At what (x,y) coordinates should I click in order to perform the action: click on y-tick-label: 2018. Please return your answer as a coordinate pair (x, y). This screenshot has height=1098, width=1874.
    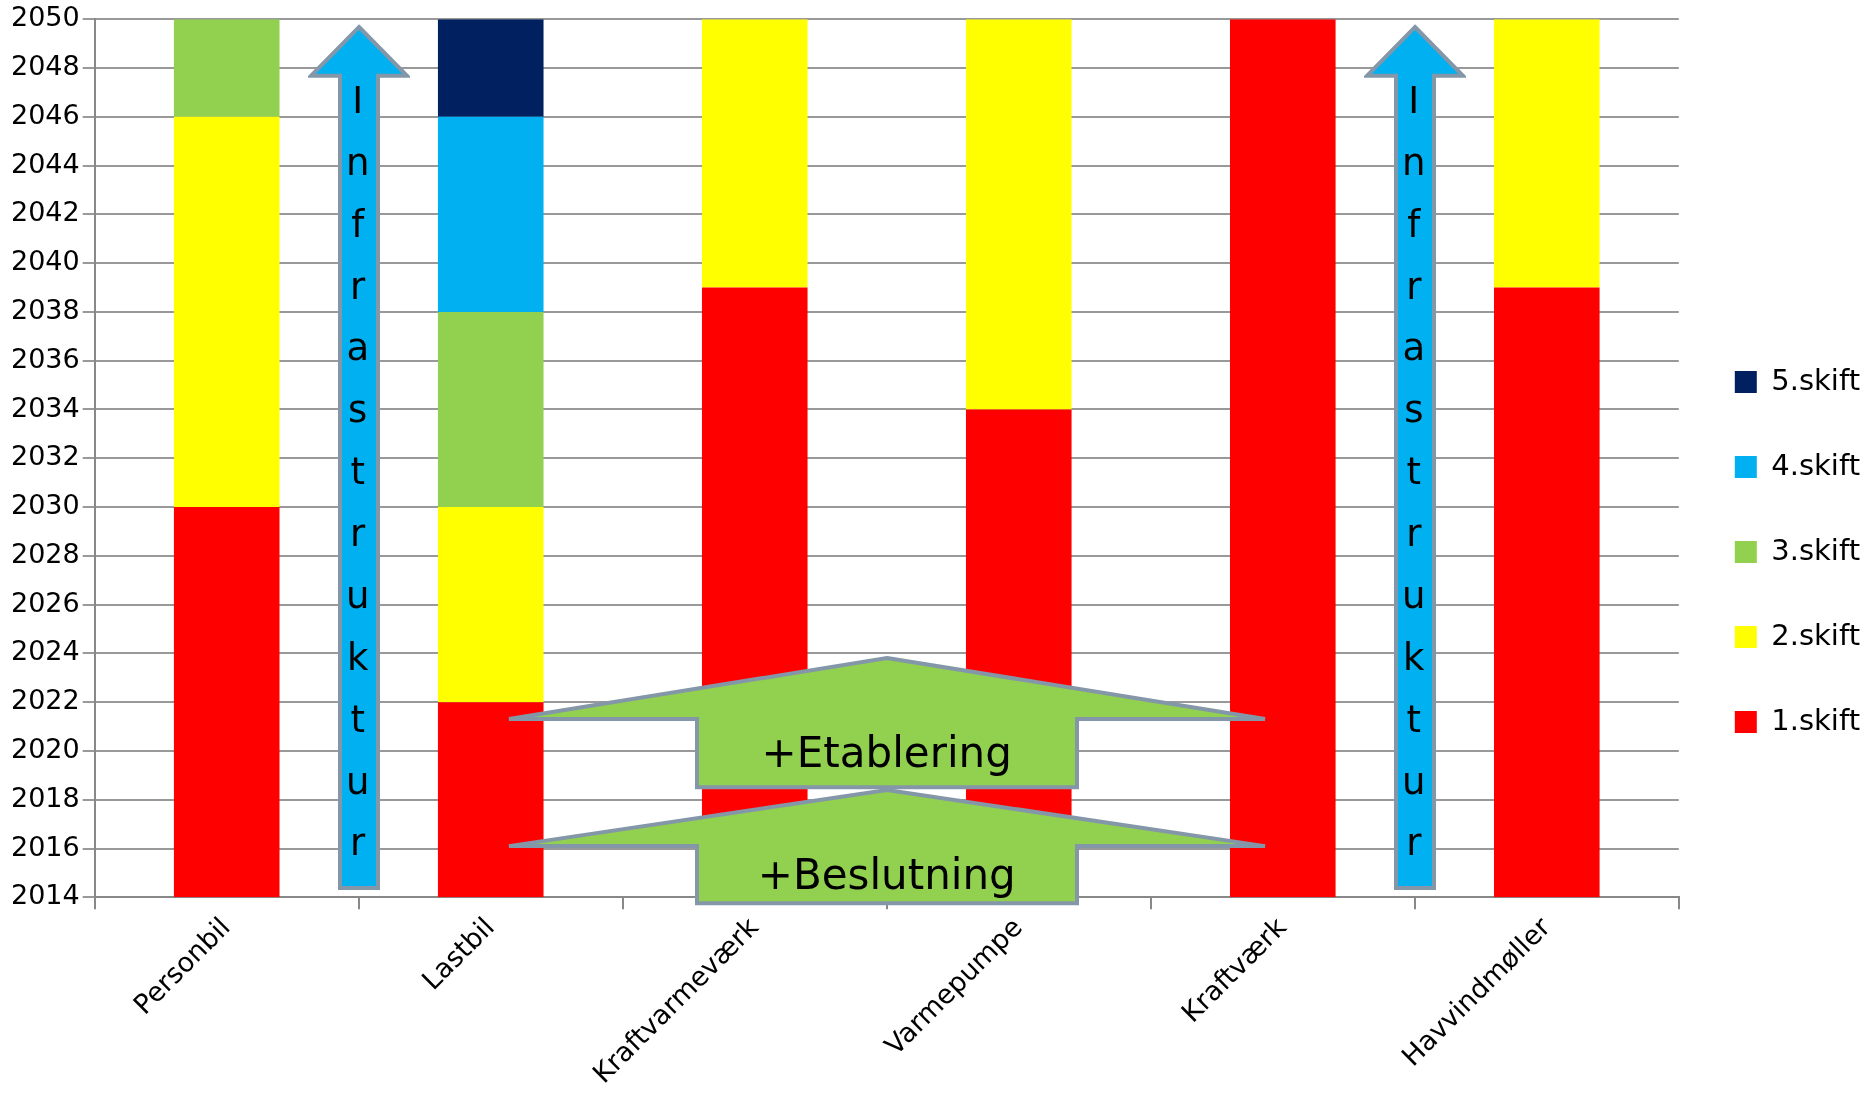
    Looking at the image, I should click on (45, 797).